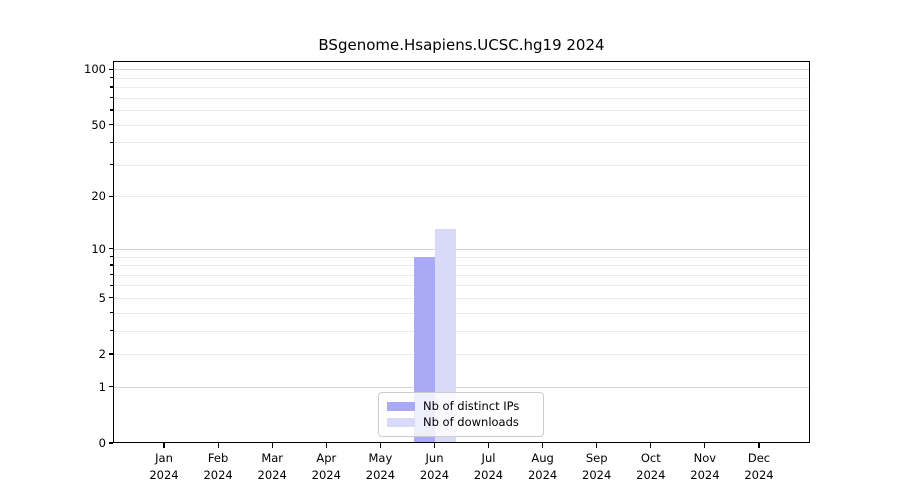 The width and height of the screenshot is (900, 500). What do you see at coordinates (401, 422) in the screenshot?
I see `legend-swatch-downloads-icon` at bounding box center [401, 422].